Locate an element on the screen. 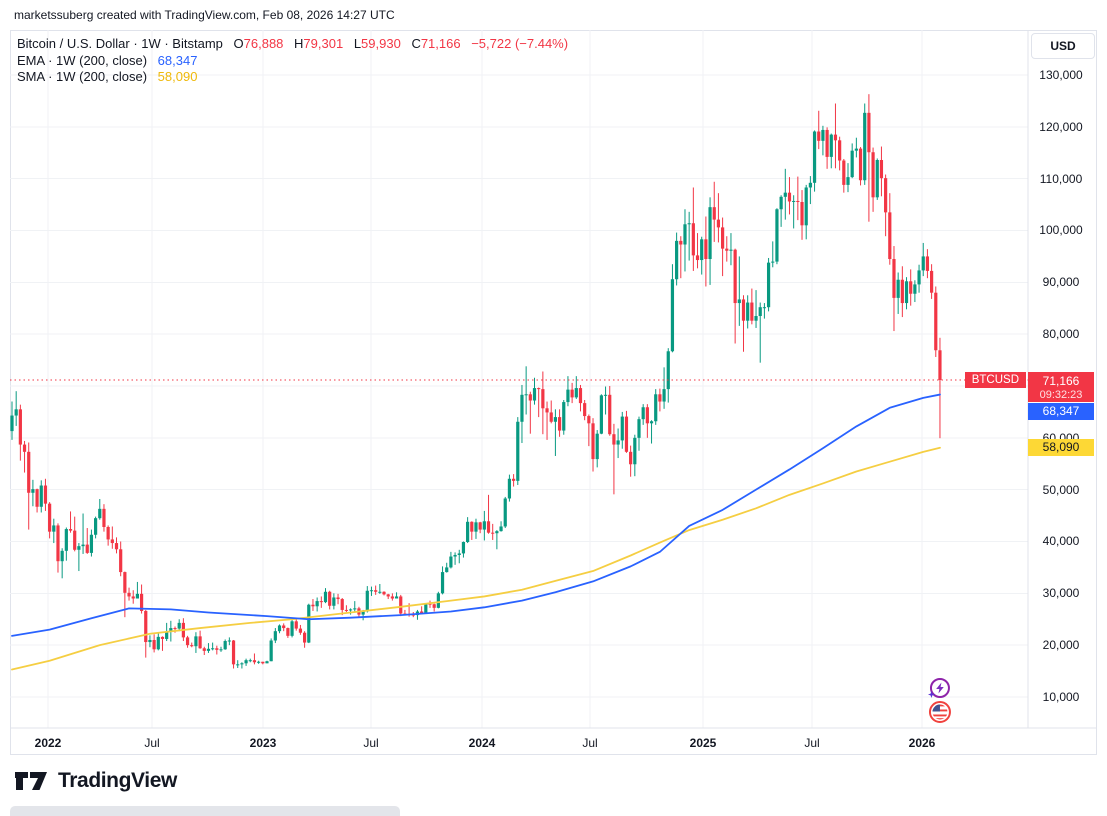 This screenshot has width=1107, height=816. high-value: 79,301 is located at coordinates (323, 43).